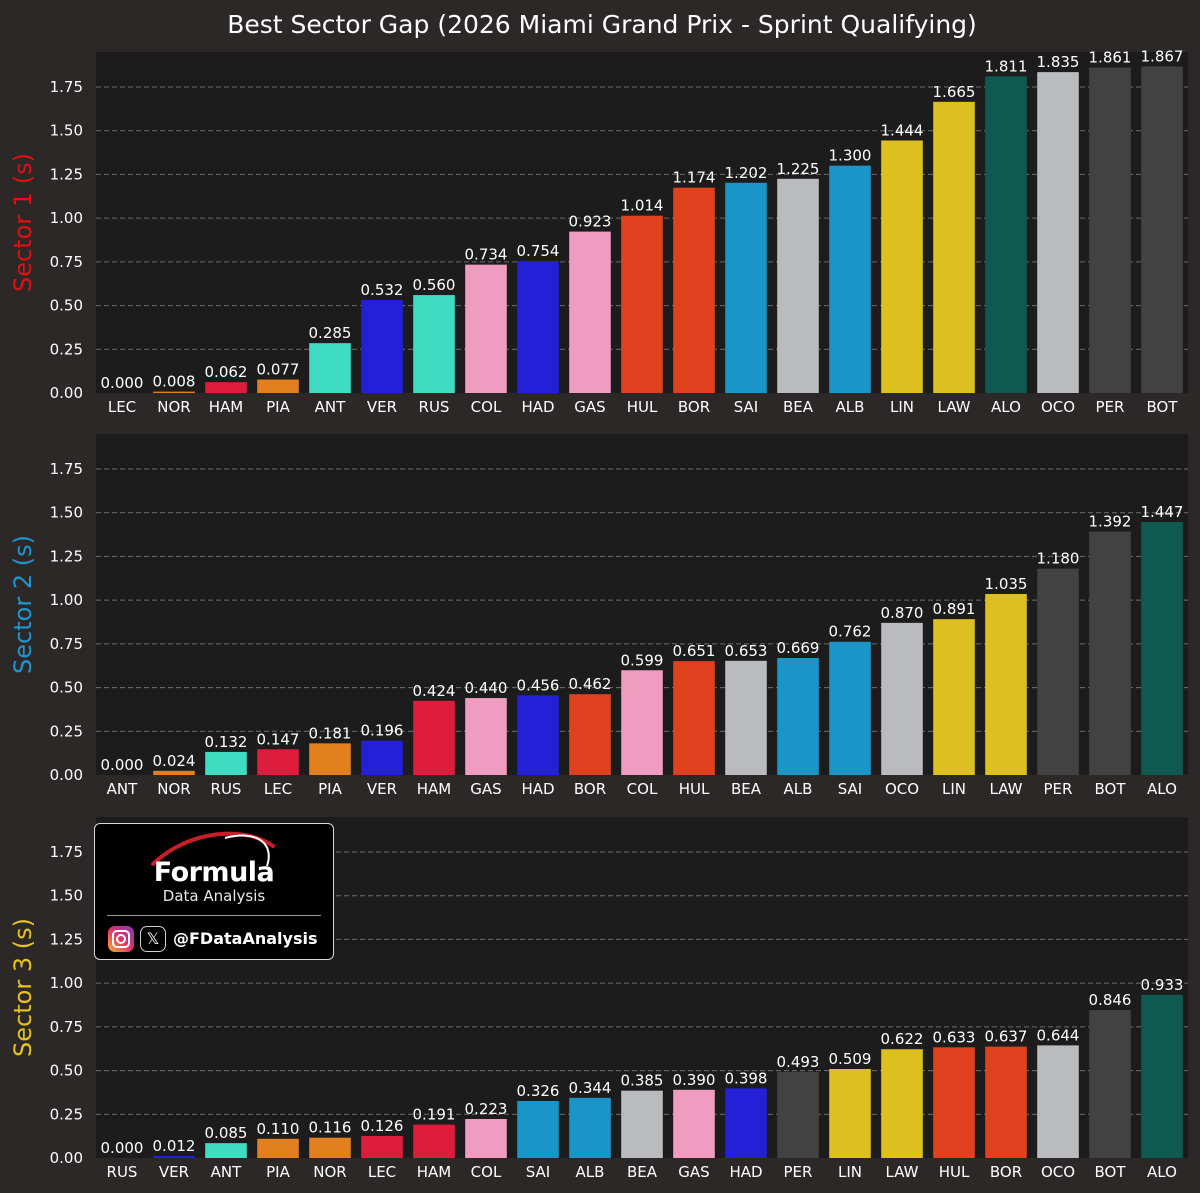 The width and height of the screenshot is (1200, 1193). What do you see at coordinates (694, 1123) in the screenshot?
I see `bar-gas` at bounding box center [694, 1123].